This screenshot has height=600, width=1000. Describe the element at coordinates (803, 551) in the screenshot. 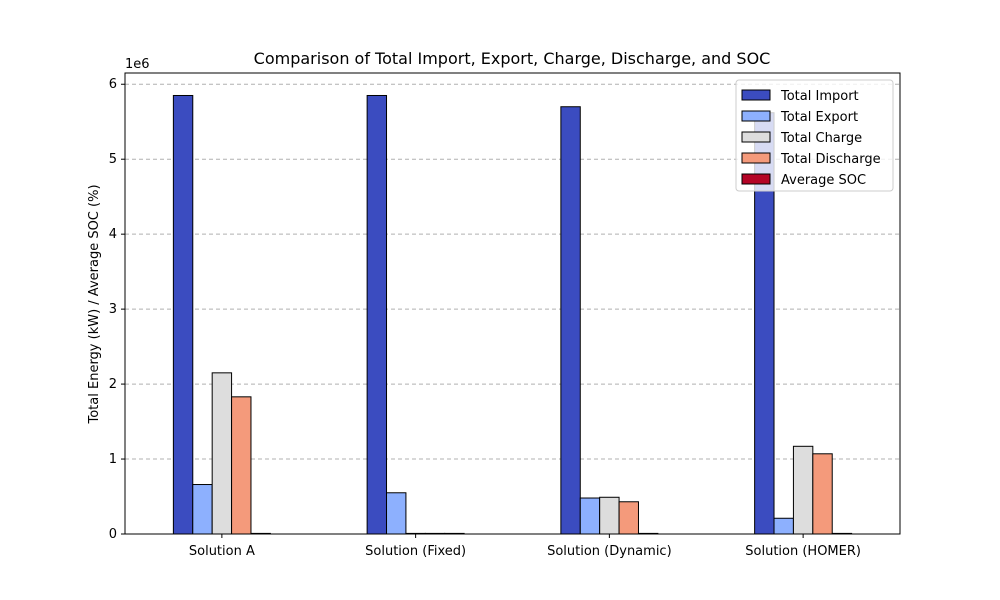

I see `x-tick-label: Solution (HOMER)` at that location.